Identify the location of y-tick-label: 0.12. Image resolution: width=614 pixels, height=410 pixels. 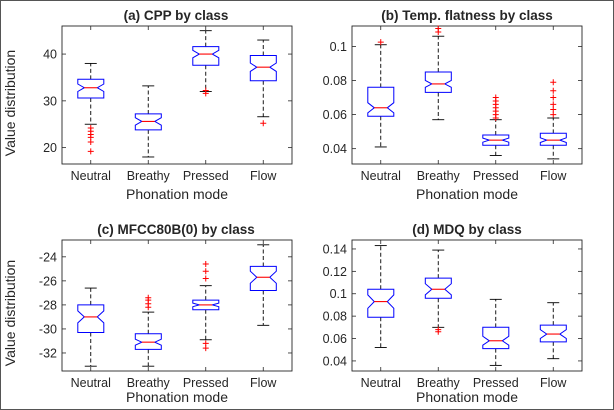
(335, 272).